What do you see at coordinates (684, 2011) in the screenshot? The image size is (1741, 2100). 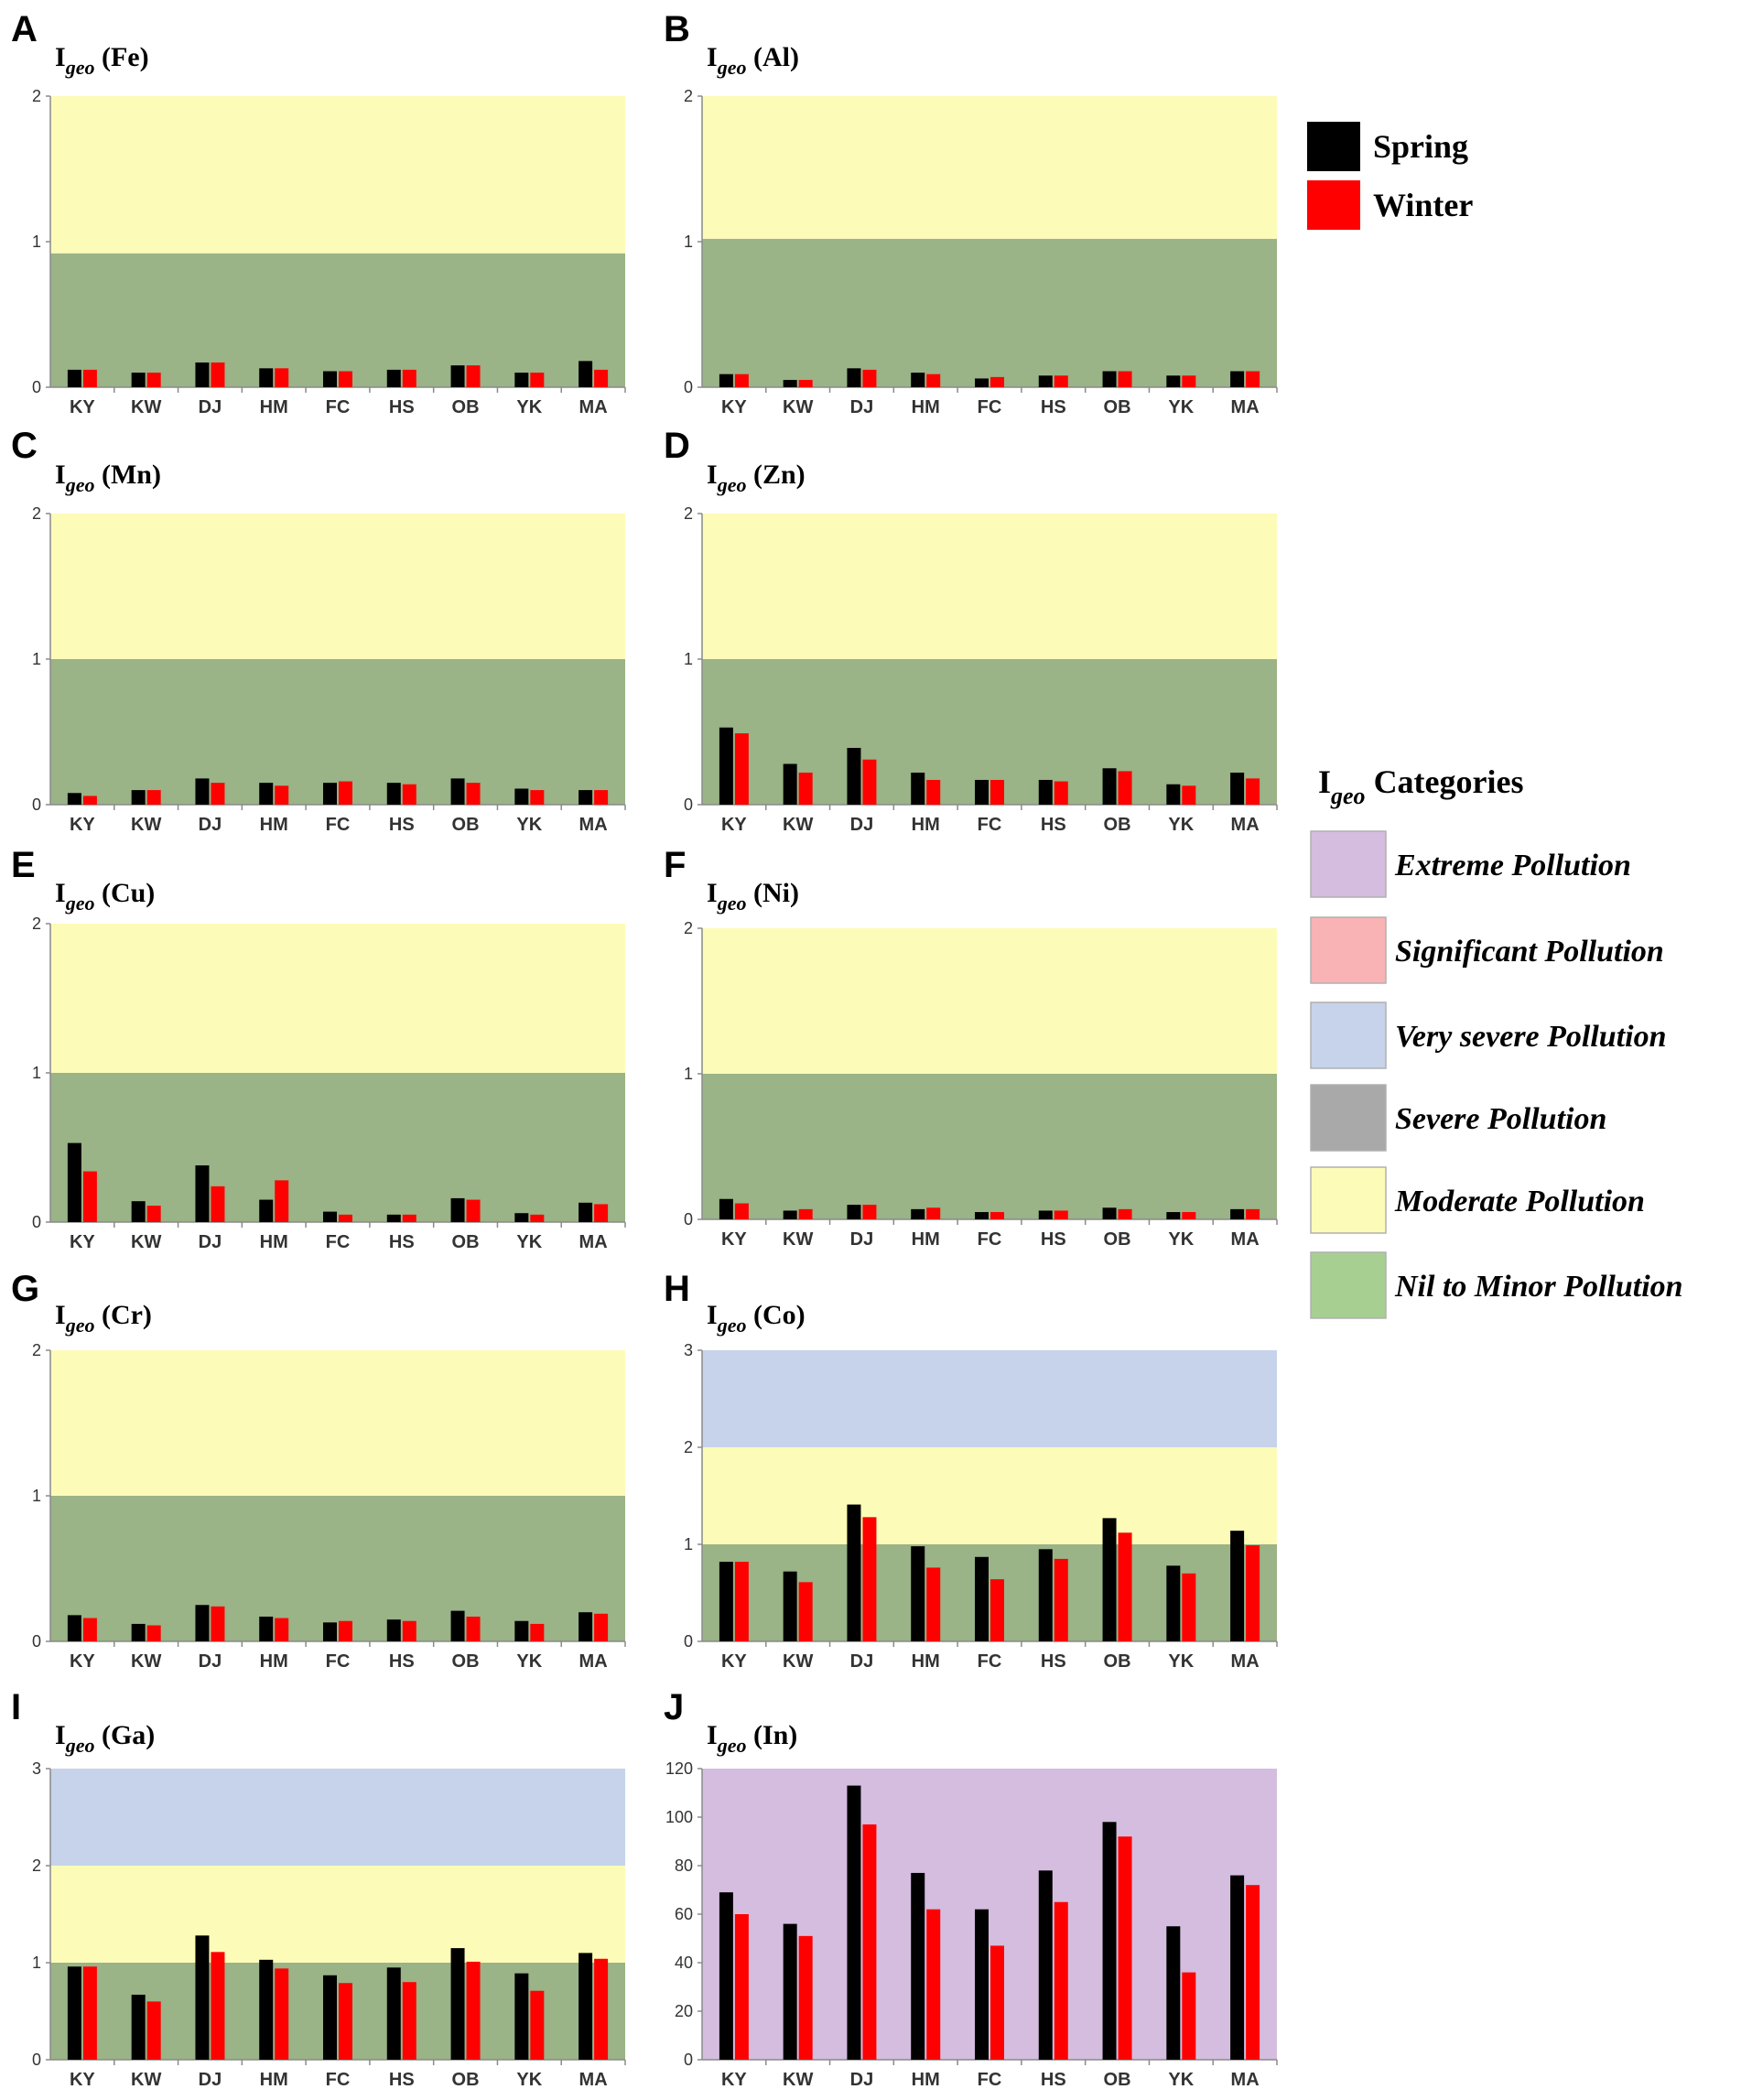 I see `y-tick-label: 20` at bounding box center [684, 2011].